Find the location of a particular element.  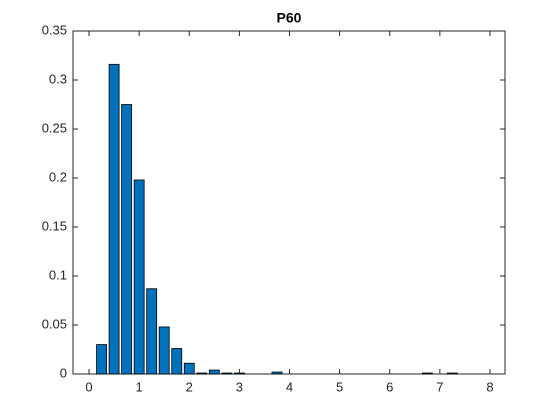

x-tick-label: 5 is located at coordinates (339, 386).